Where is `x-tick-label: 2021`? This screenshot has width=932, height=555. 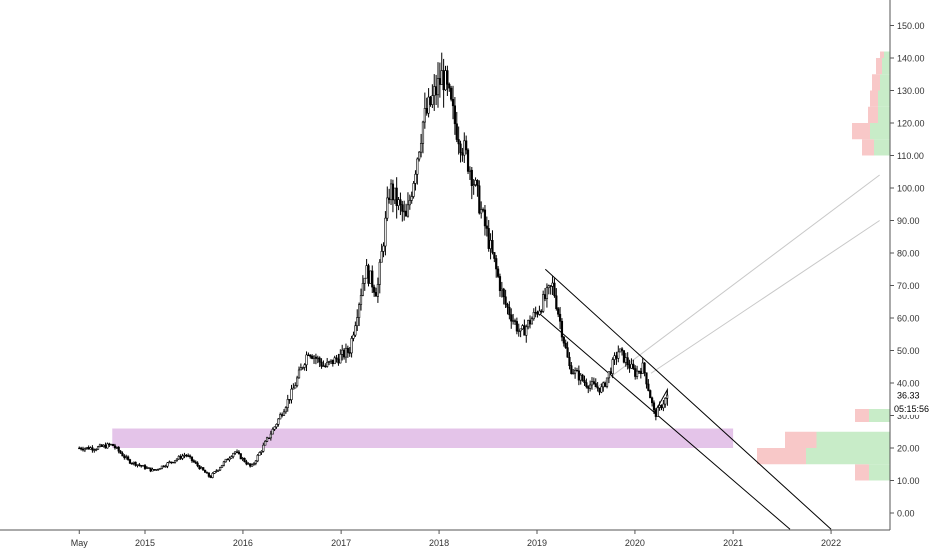 x-tick-label: 2021 is located at coordinates (733, 543).